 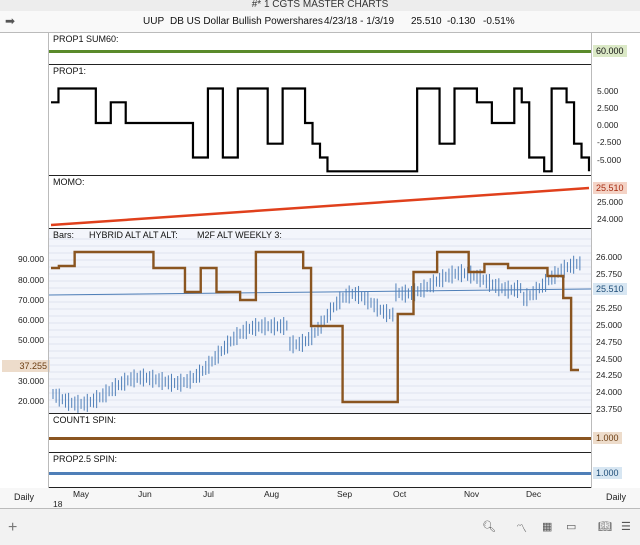 What do you see at coordinates (154, 21) in the screenshot?
I see `ticker: UUP` at bounding box center [154, 21].